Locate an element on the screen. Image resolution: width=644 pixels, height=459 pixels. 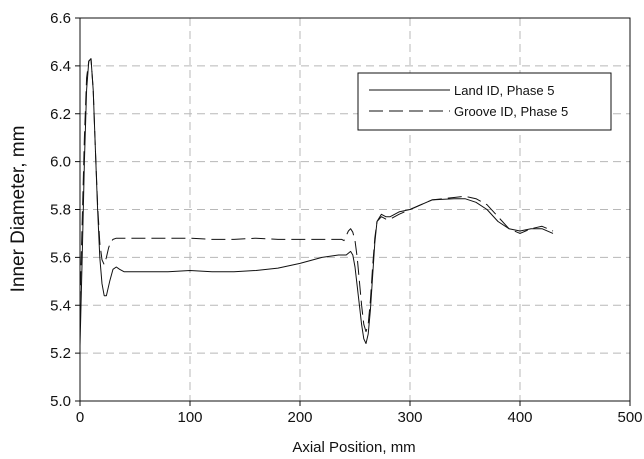
legend-label-groove: Groove ID, Phase 5 is located at coordinates (511, 111).